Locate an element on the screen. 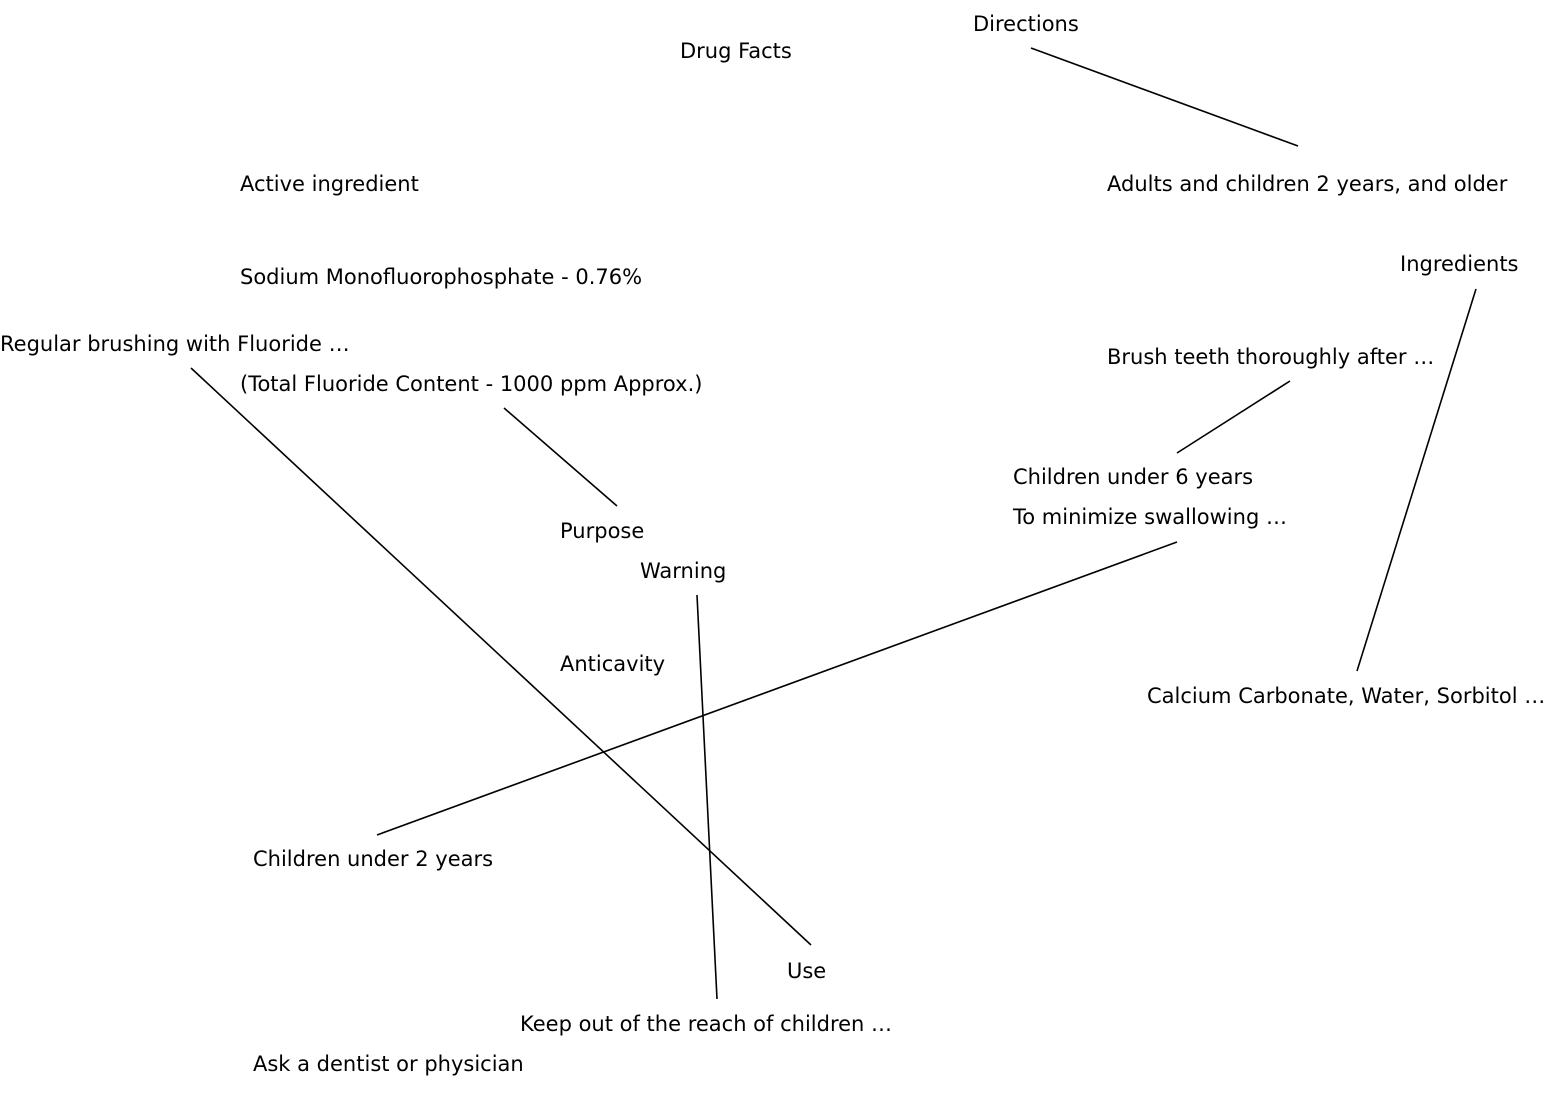 Image resolution: width=1552 pixels, height=1100 pixels. label-children-under-6: Children under 6 years is located at coordinates (1133, 477).